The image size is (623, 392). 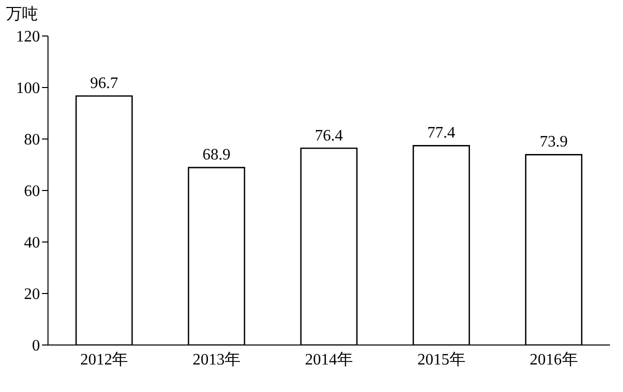 I want to click on data-label: 96.7, so click(x=104, y=83).